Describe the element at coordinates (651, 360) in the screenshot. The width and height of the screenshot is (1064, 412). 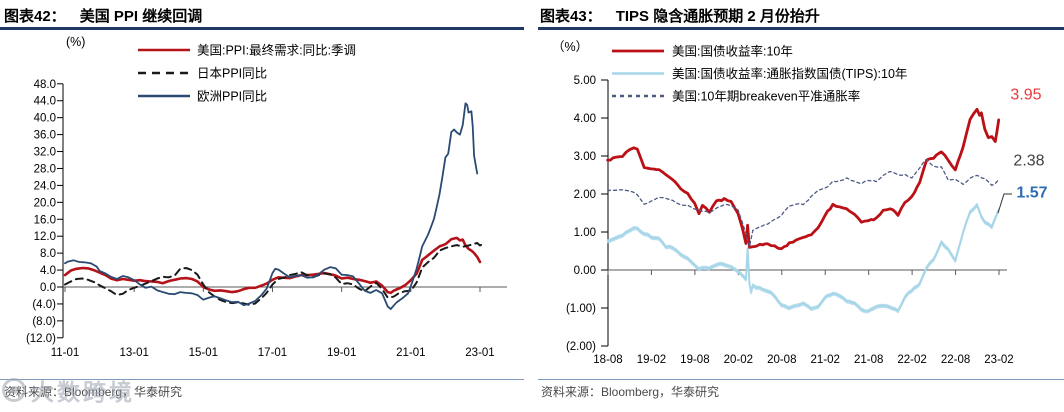
I see `x-tick-label: 19-02` at that location.